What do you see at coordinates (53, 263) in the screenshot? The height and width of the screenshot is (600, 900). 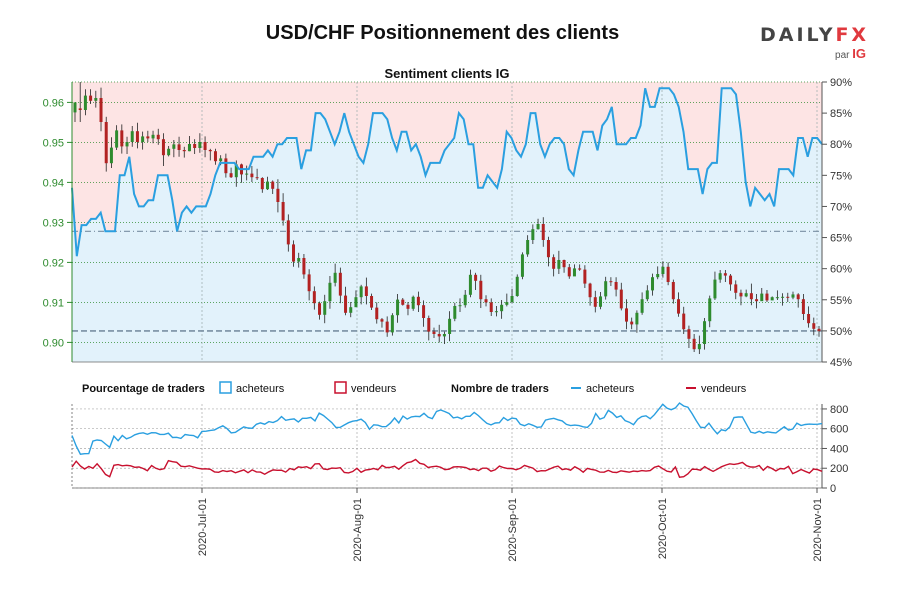 I see `left-tick-label: 0.92` at bounding box center [53, 263].